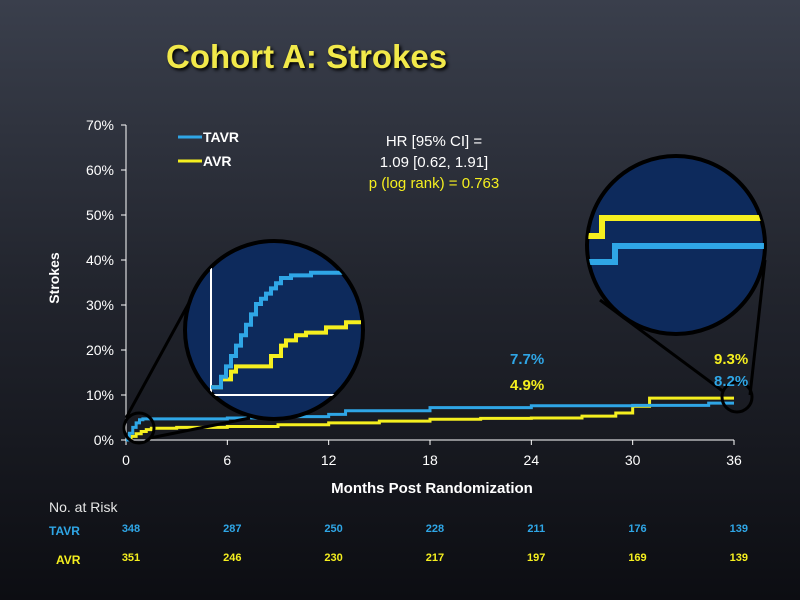  What do you see at coordinates (100, 260) in the screenshot?
I see `y-tick-label: 40%` at bounding box center [100, 260].